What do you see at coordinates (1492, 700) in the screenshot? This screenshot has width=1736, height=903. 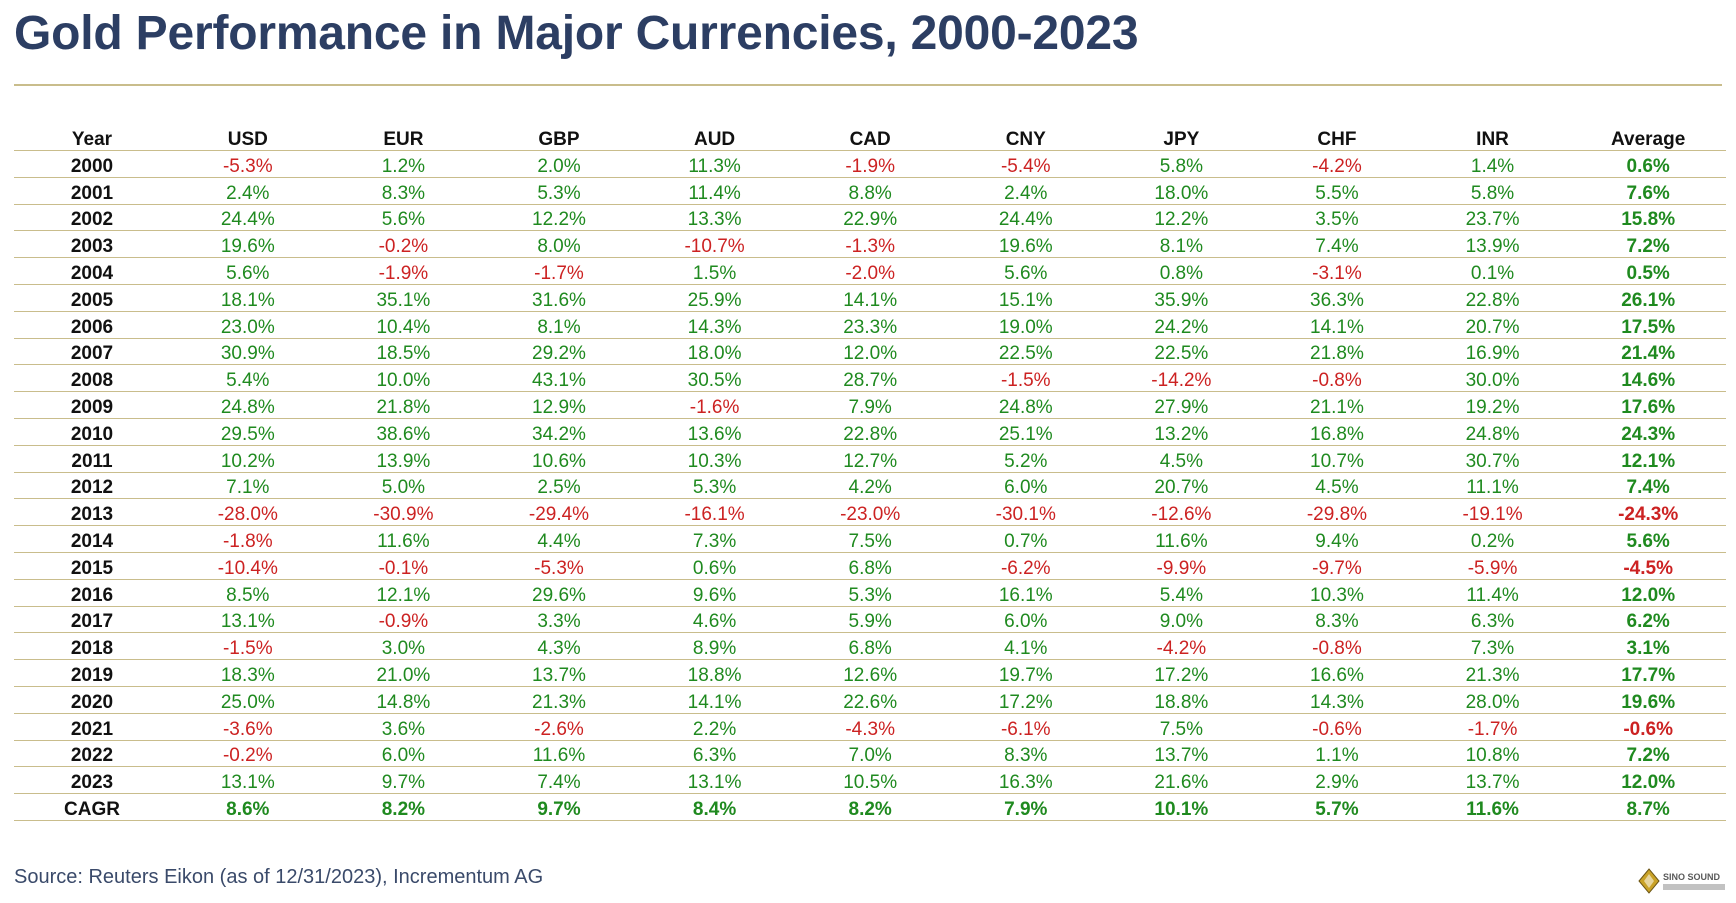 I see `value-cell-inr: 28.0%` at bounding box center [1492, 700].